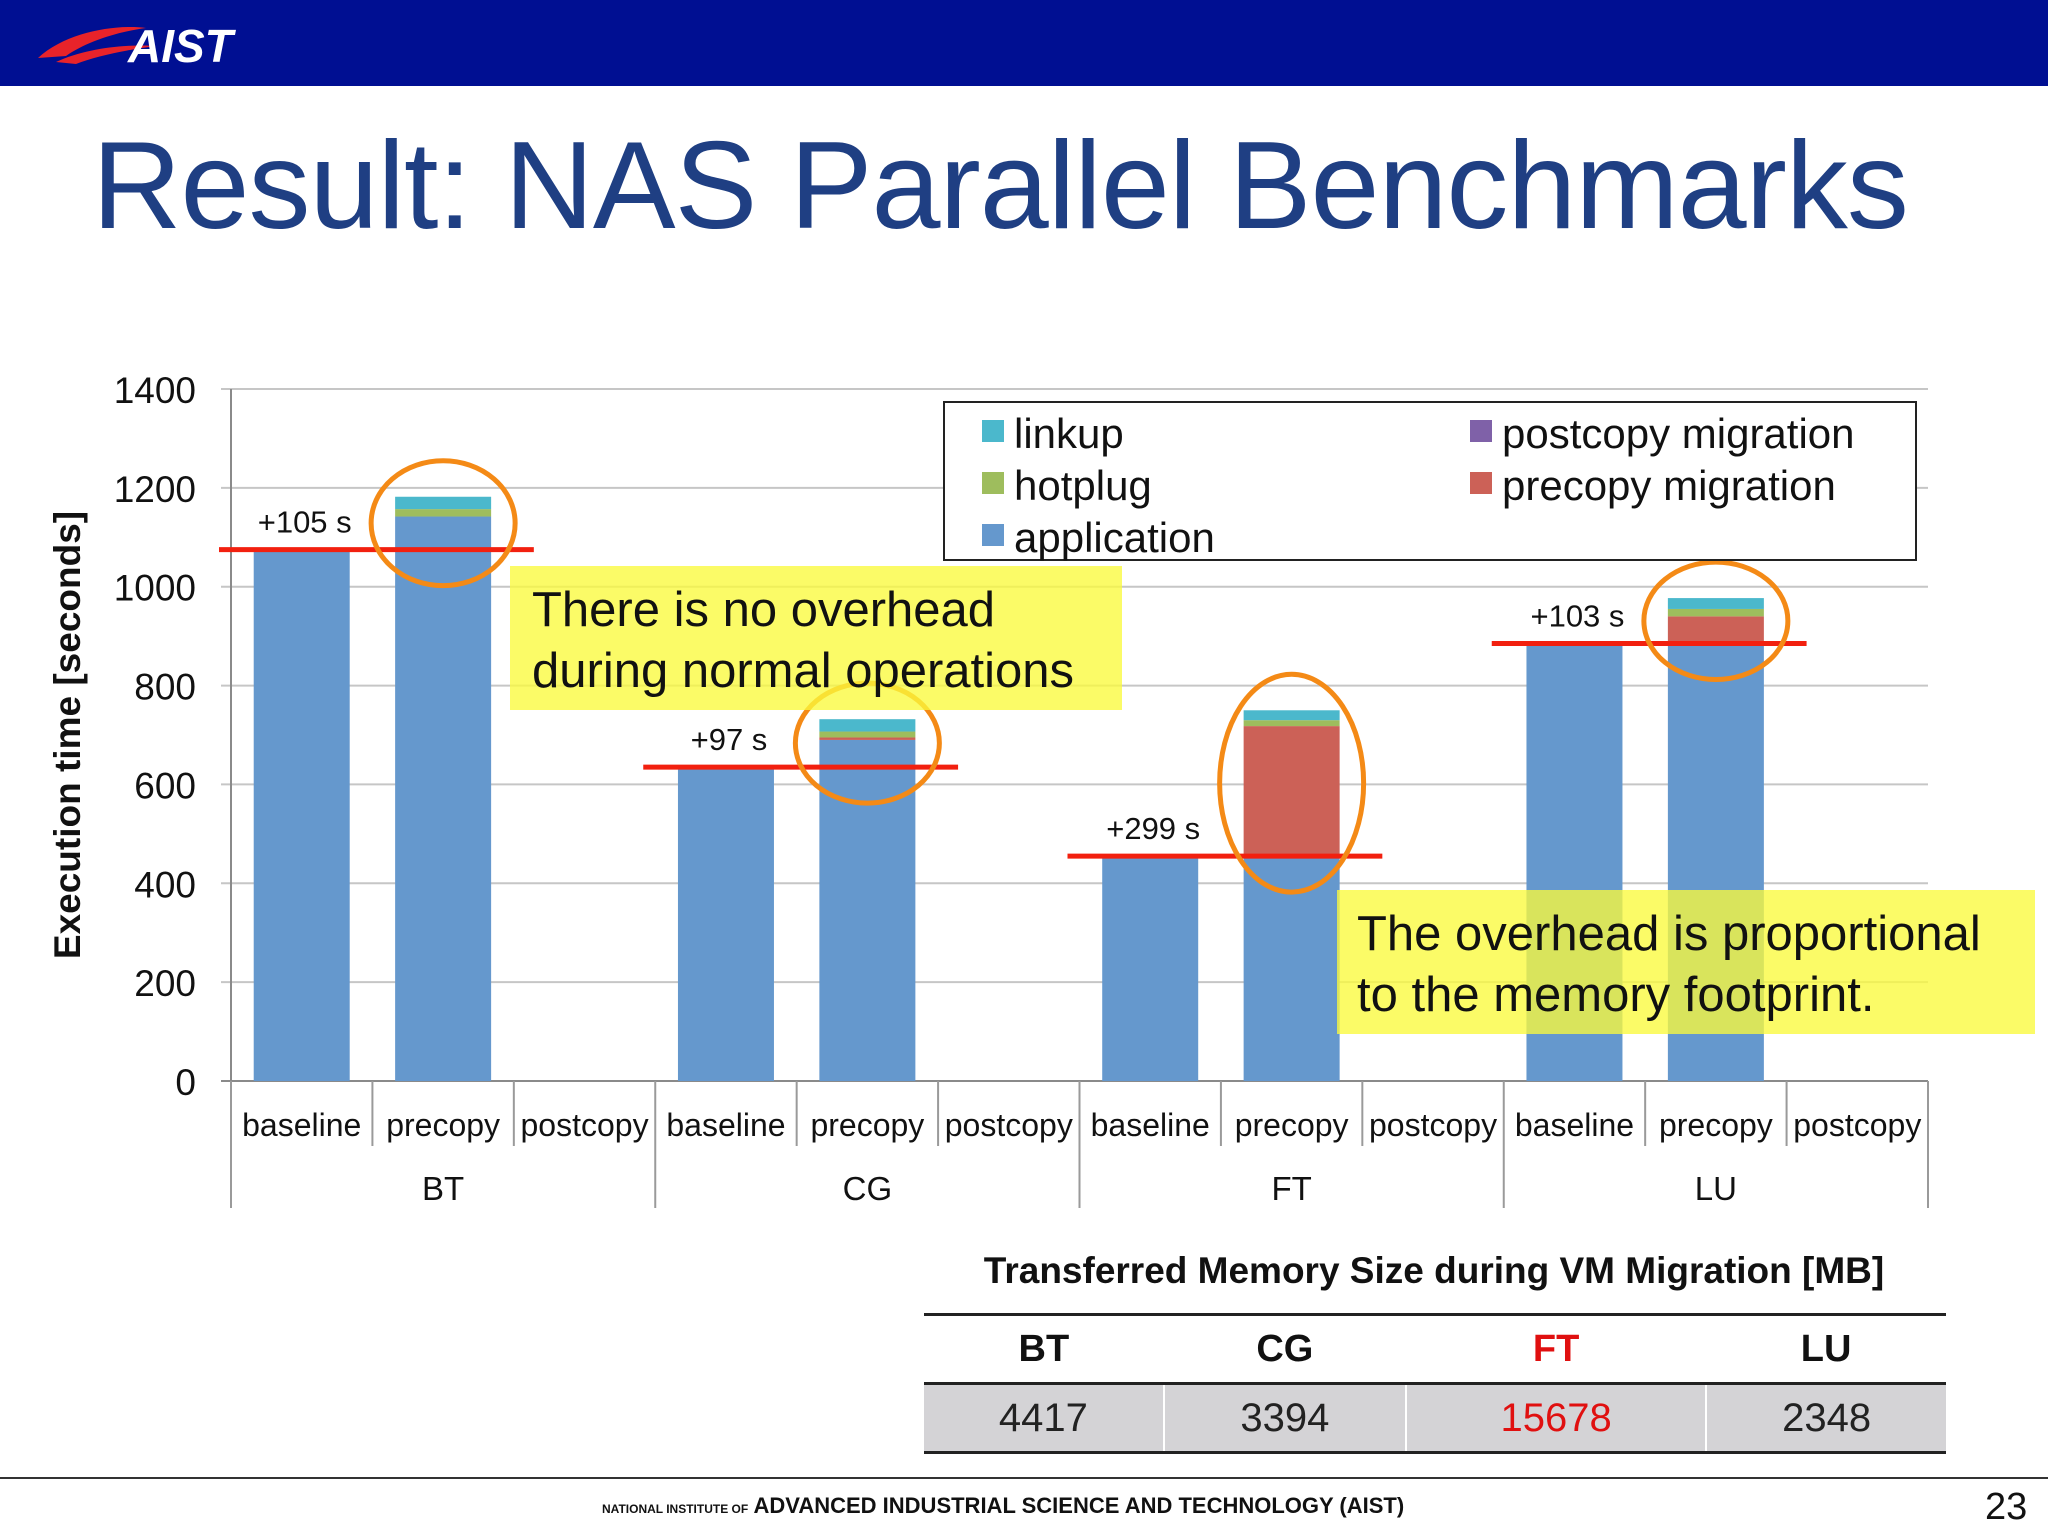  What do you see at coordinates (165, 884) in the screenshot?
I see `y-tick-label: 400` at bounding box center [165, 884].